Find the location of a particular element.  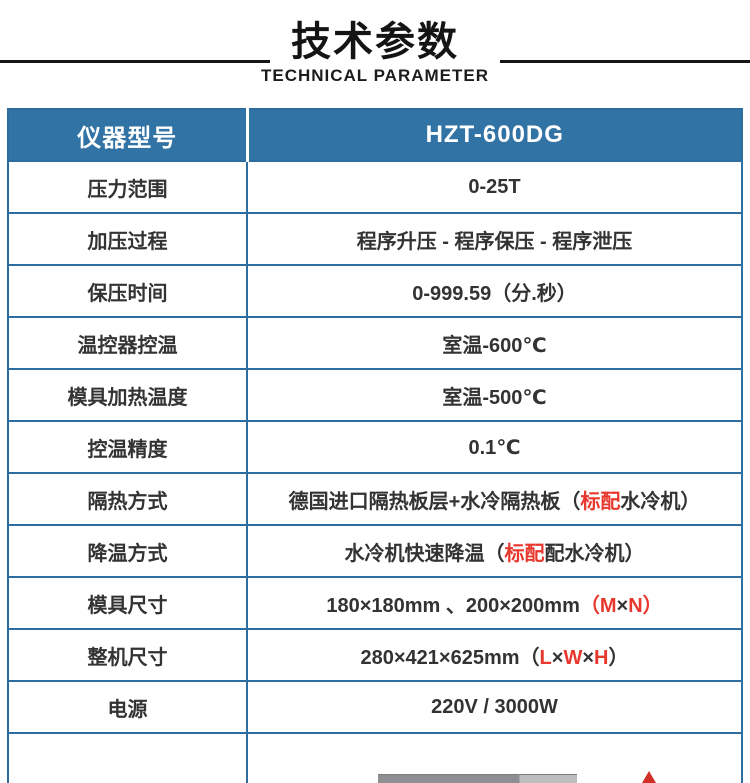

value-text: 220V / 3000W is located at coordinates (494, 706).